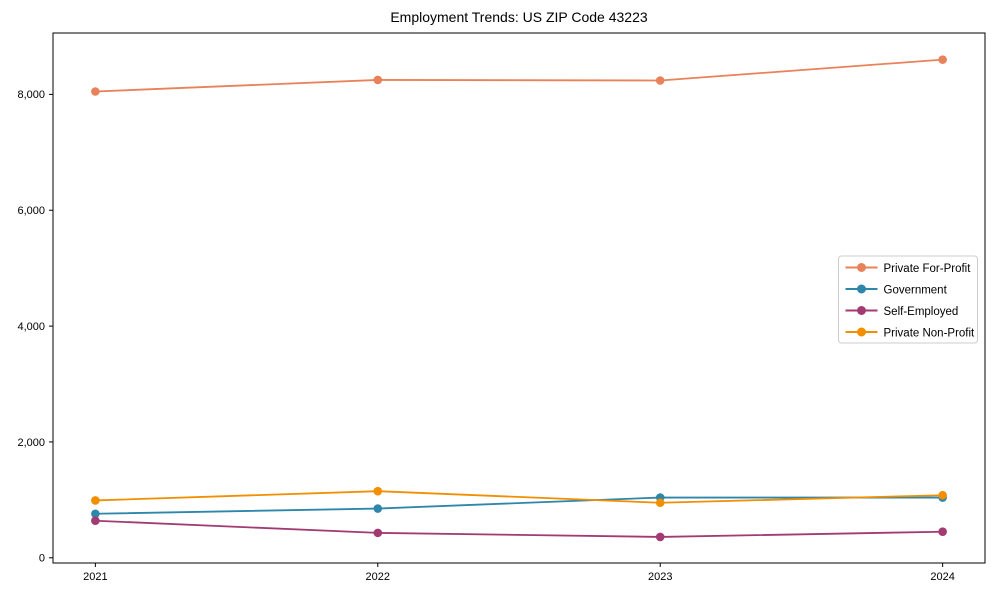 This screenshot has width=1000, height=600. What do you see at coordinates (31, 95) in the screenshot?
I see `y-tick-label: 8,000` at bounding box center [31, 95].